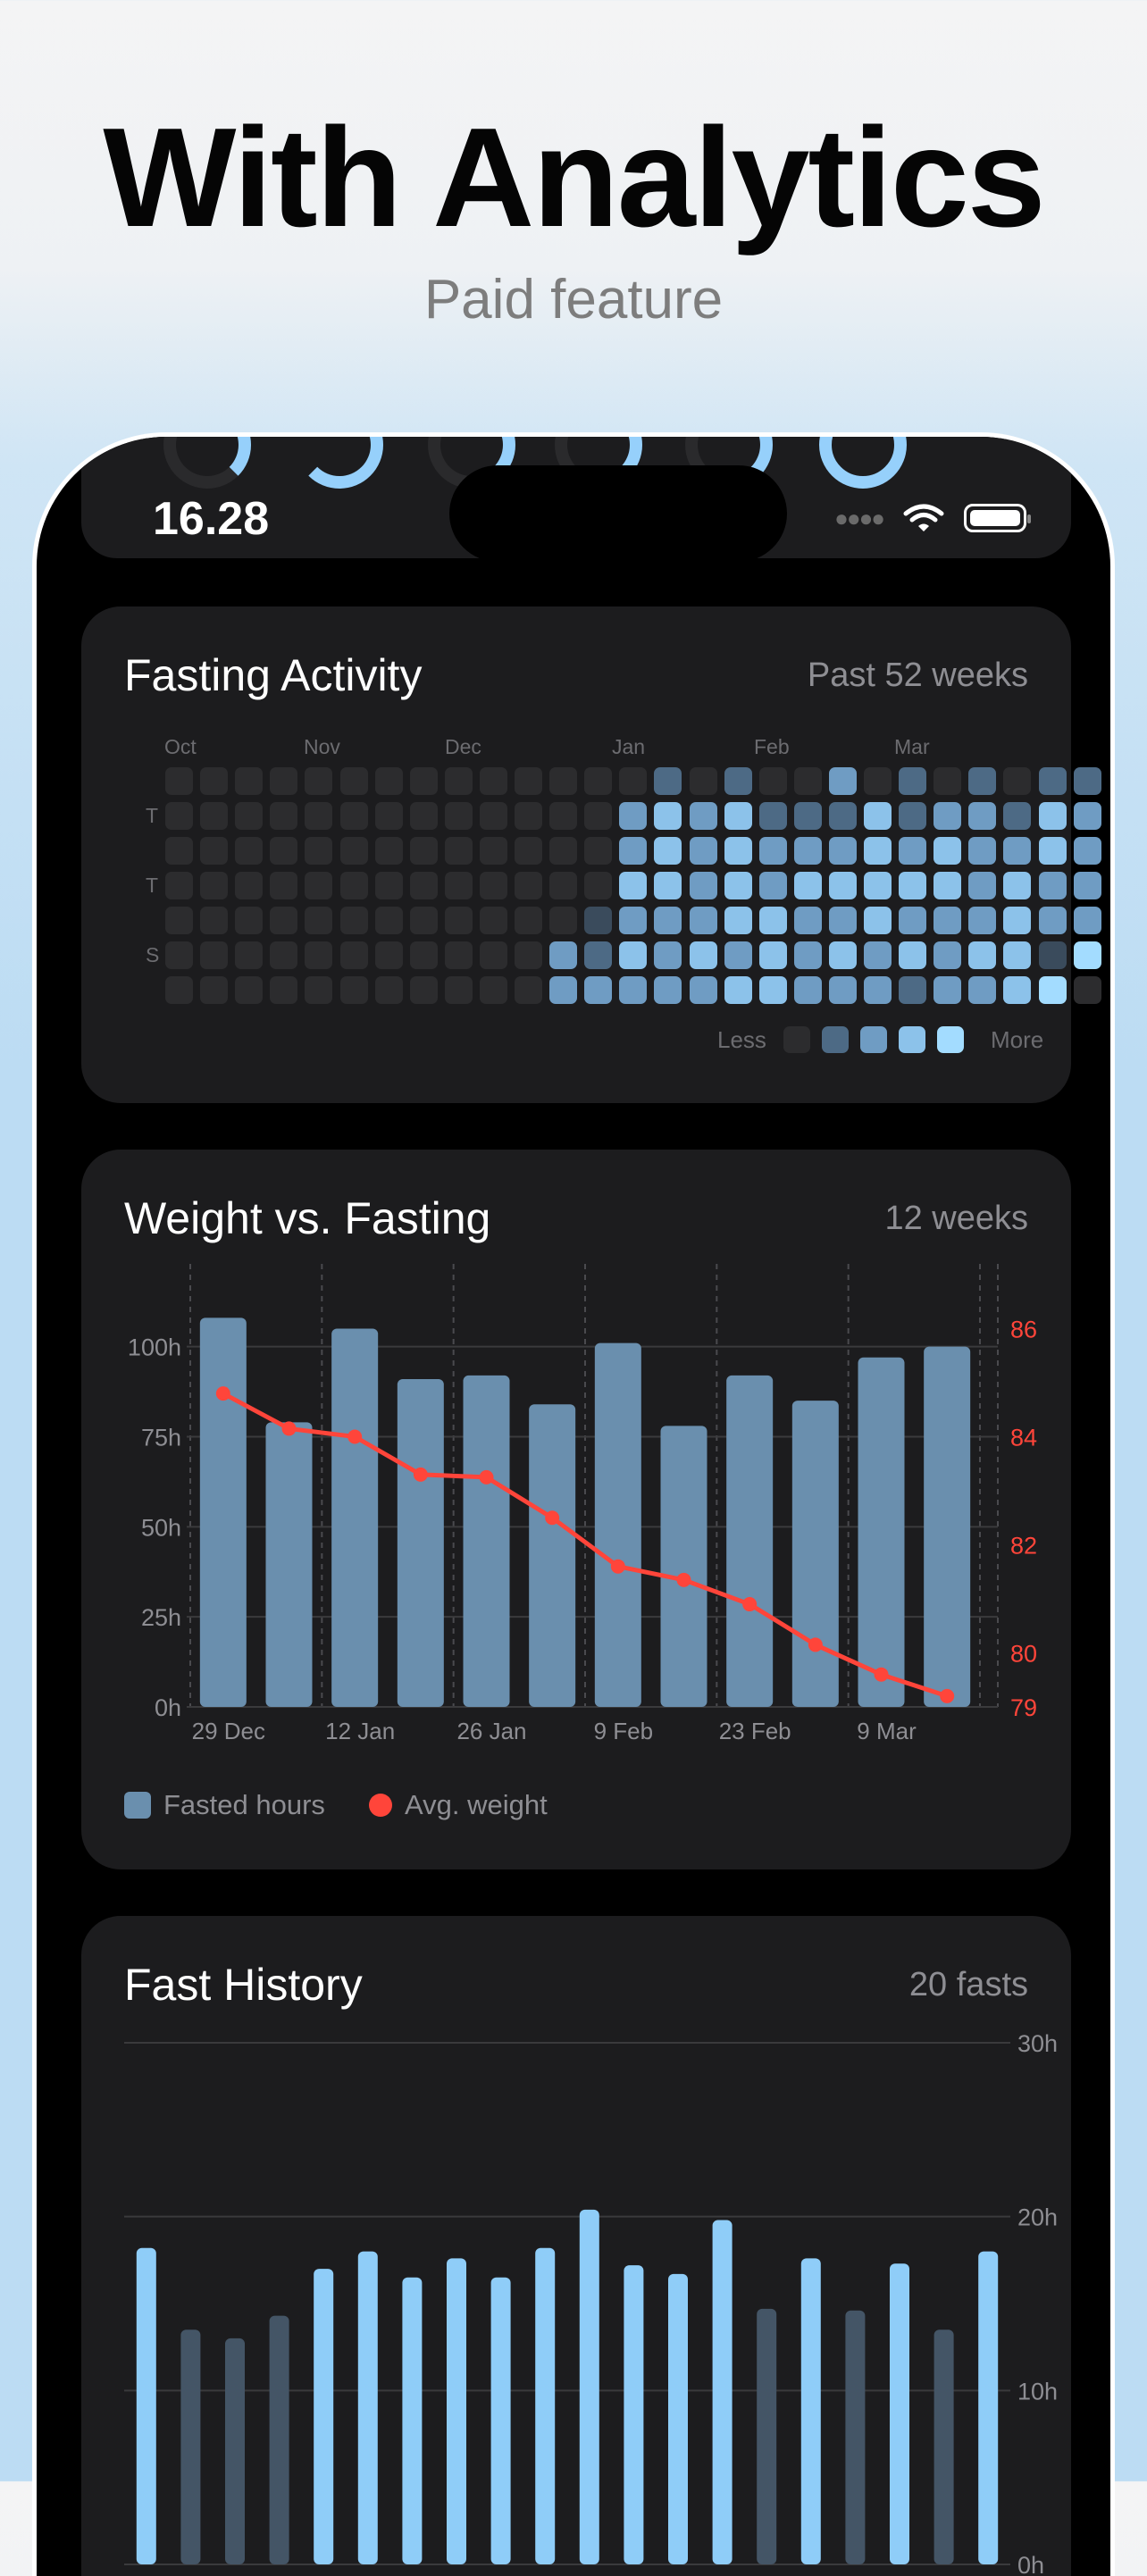 The width and height of the screenshot is (1147, 2576). Describe the element at coordinates (211, 519) in the screenshot. I see `status-time: 16.28` at that location.